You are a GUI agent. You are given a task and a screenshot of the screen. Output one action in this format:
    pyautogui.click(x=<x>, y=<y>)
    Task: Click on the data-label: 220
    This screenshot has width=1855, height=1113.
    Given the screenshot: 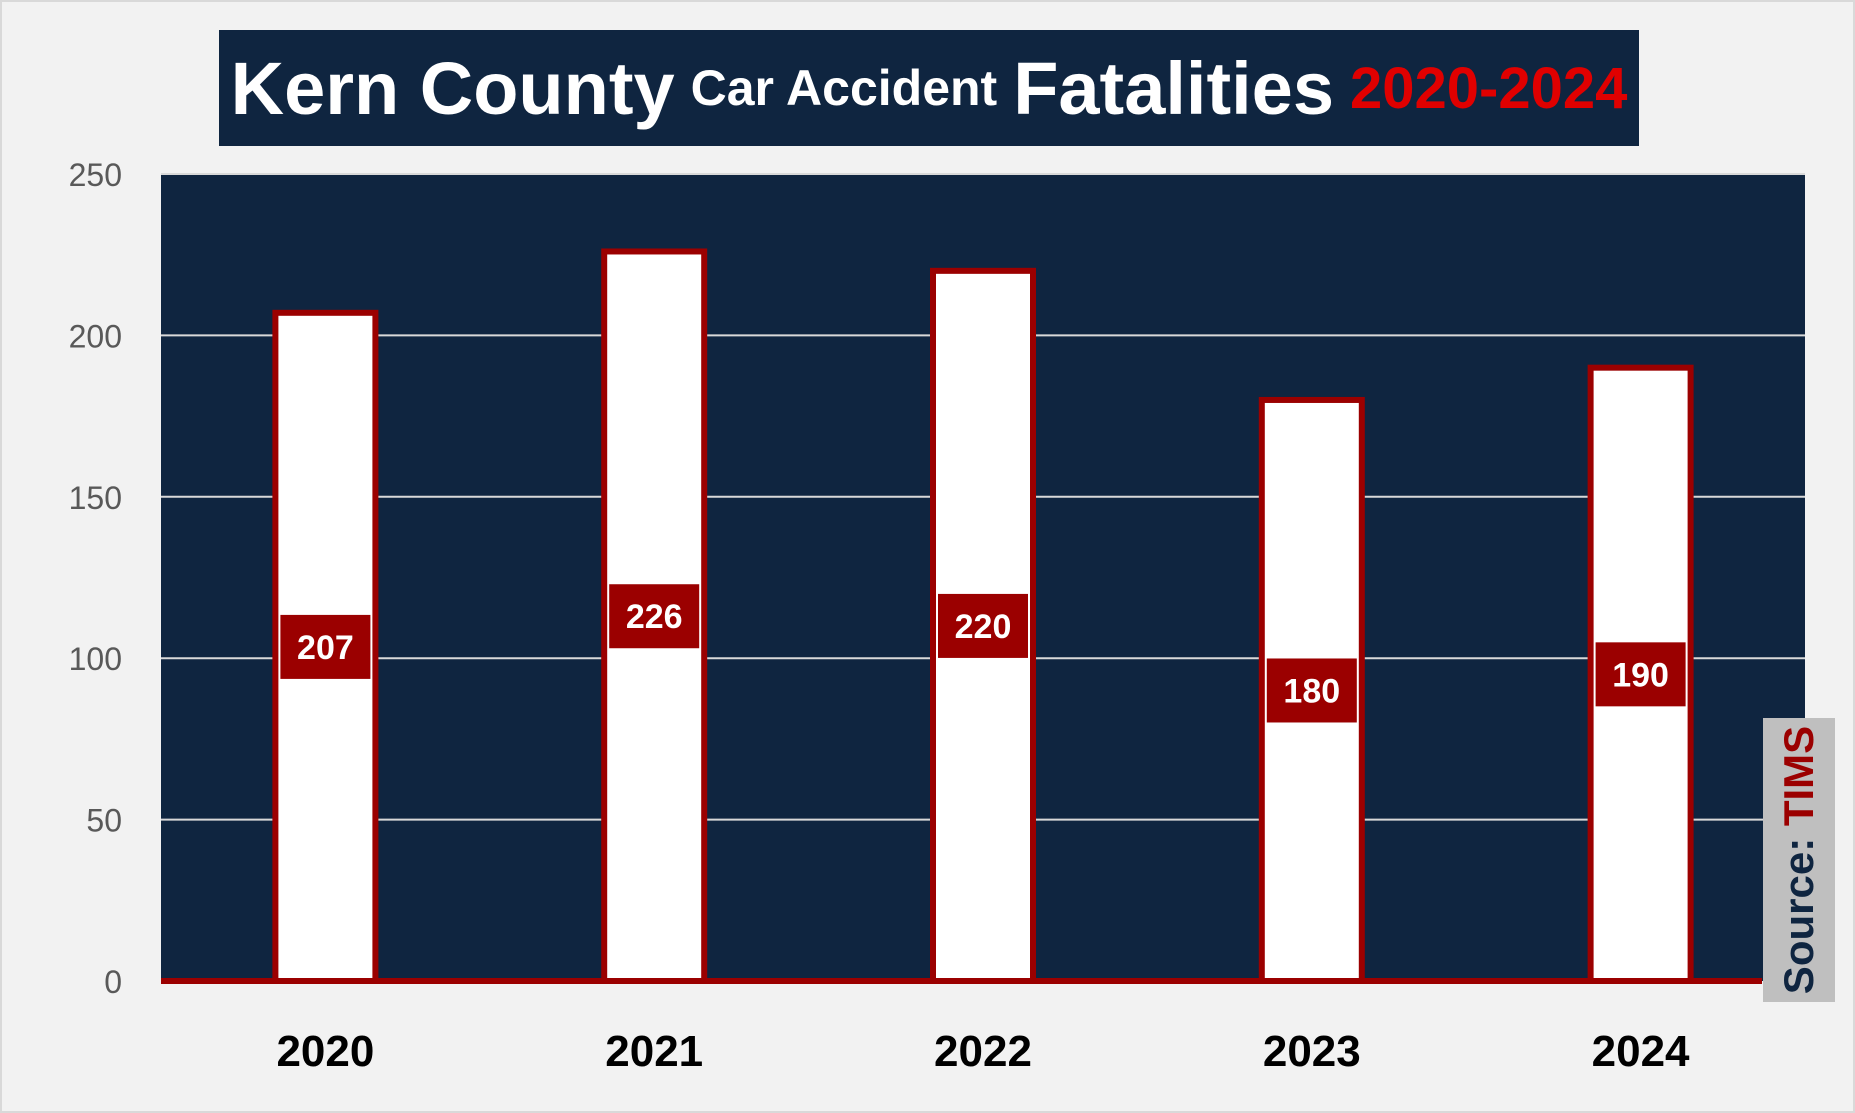 What is the action you would take?
    pyautogui.click(x=983, y=627)
    